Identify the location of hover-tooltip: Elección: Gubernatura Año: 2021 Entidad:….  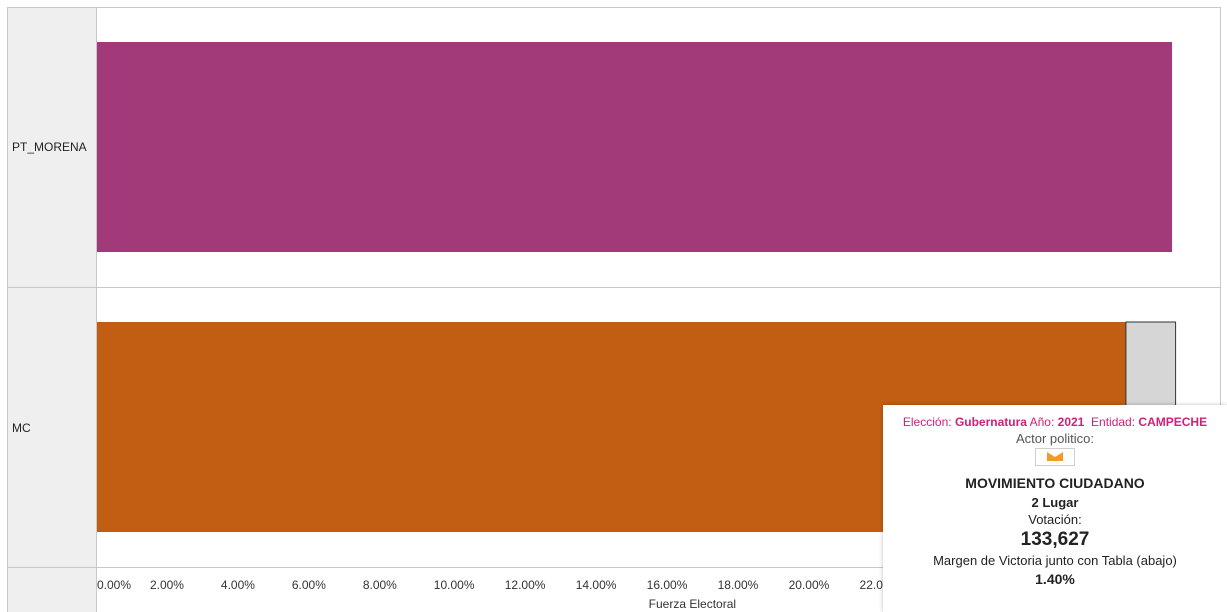
(1055, 508).